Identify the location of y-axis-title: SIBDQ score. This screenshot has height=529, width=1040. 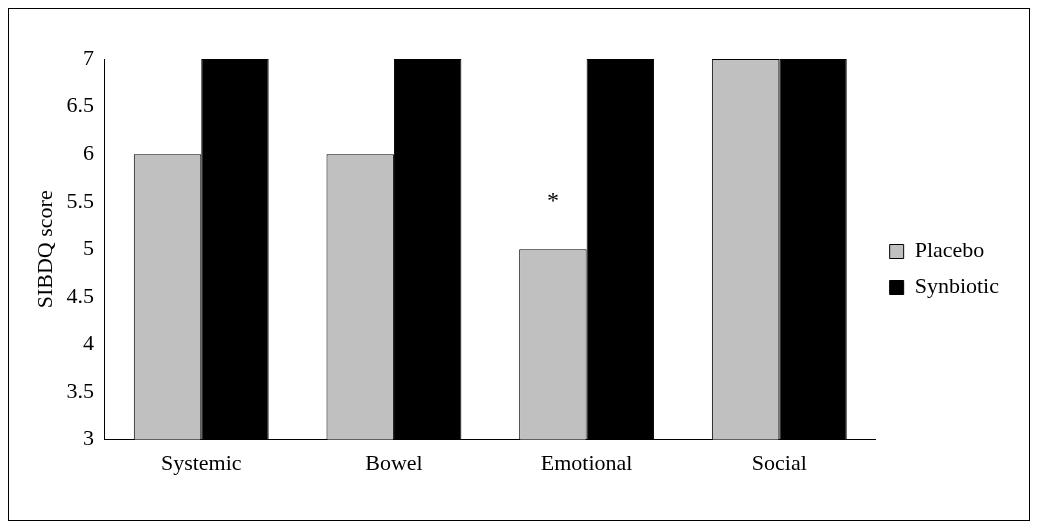
(44, 249).